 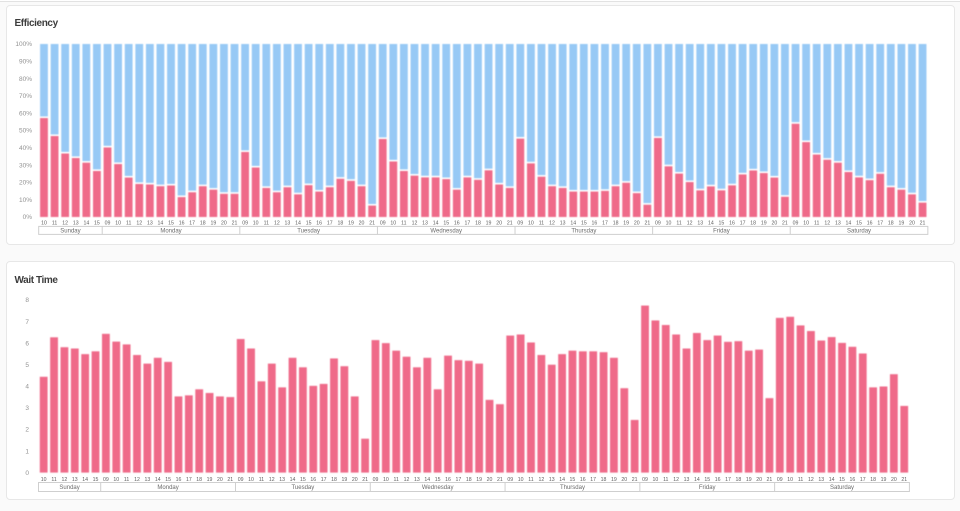 I want to click on svg-text: 8, so click(x=27, y=300).